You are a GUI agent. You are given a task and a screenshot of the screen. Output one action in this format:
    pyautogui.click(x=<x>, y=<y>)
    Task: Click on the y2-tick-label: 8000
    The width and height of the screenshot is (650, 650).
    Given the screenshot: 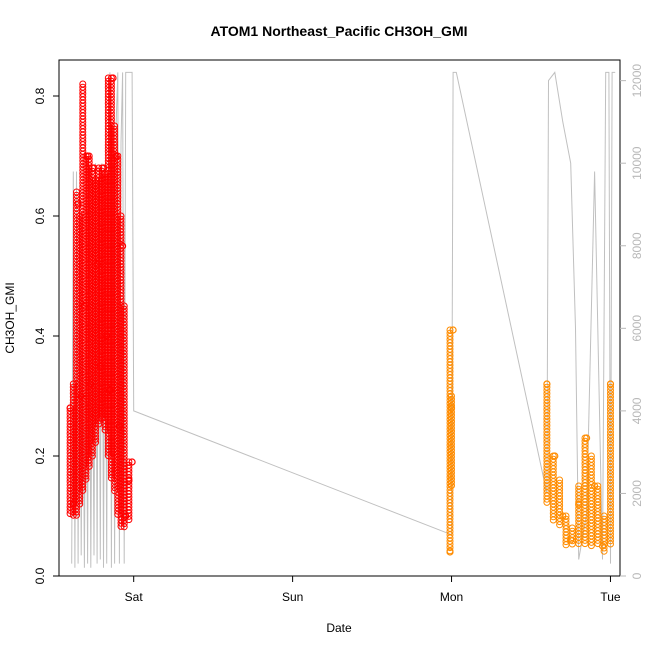 What is the action you would take?
    pyautogui.click(x=637, y=245)
    